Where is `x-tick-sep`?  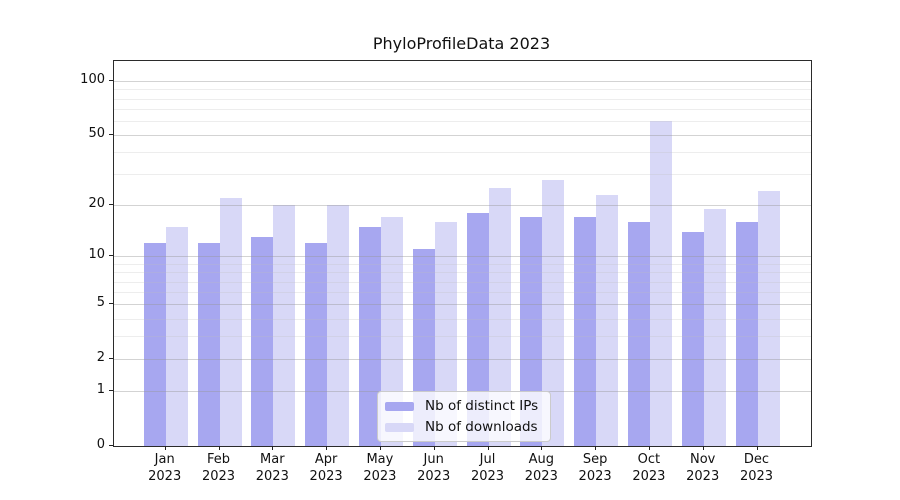 x-tick-sep is located at coordinates (596, 448).